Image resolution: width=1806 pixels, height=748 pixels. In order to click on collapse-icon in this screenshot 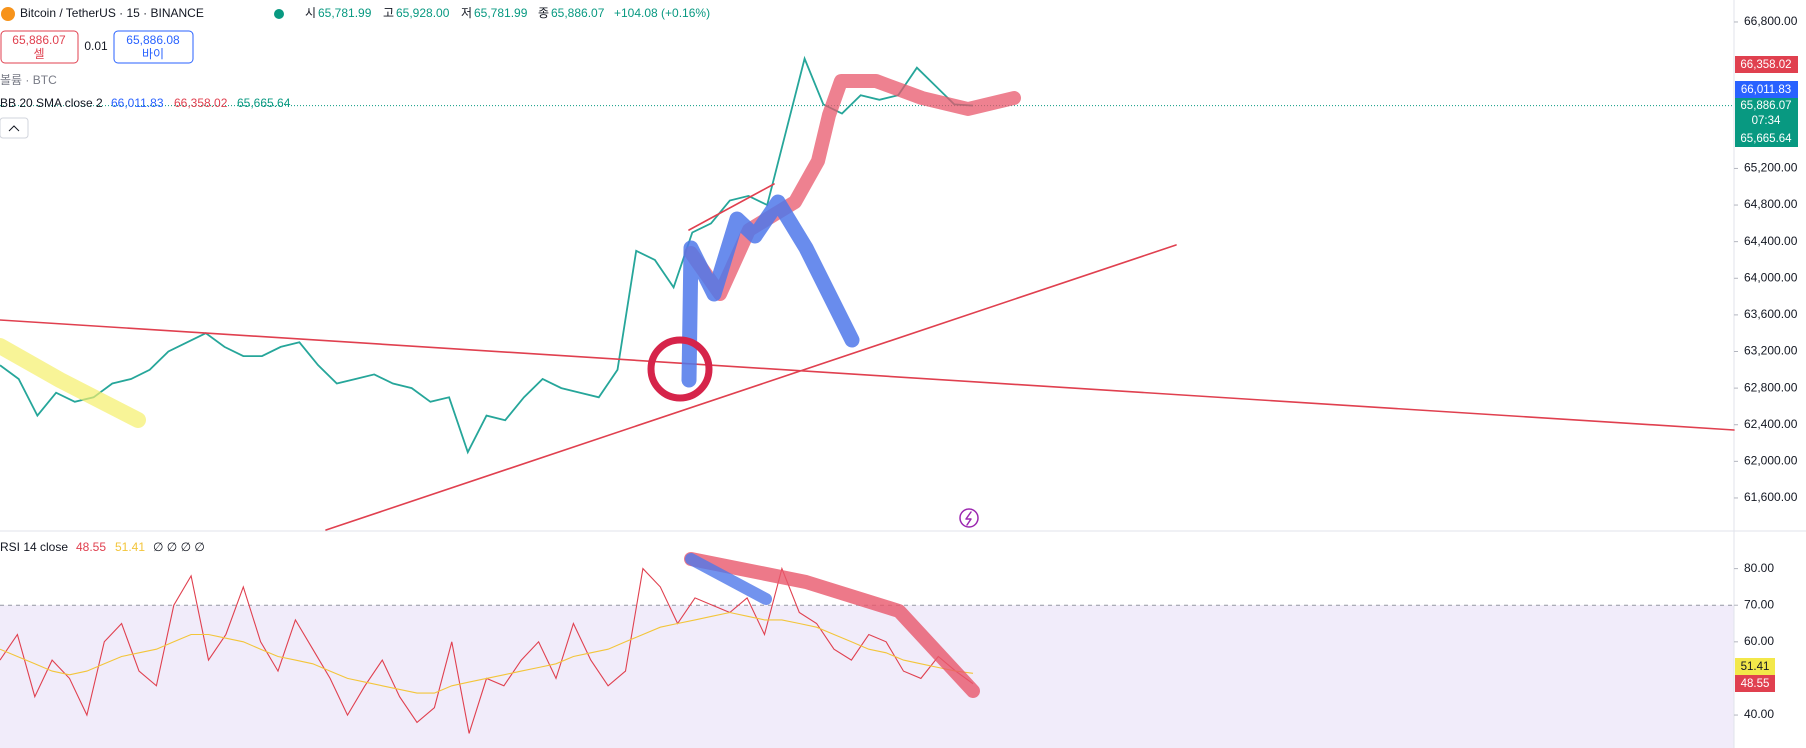, I will do `click(14, 128)`.